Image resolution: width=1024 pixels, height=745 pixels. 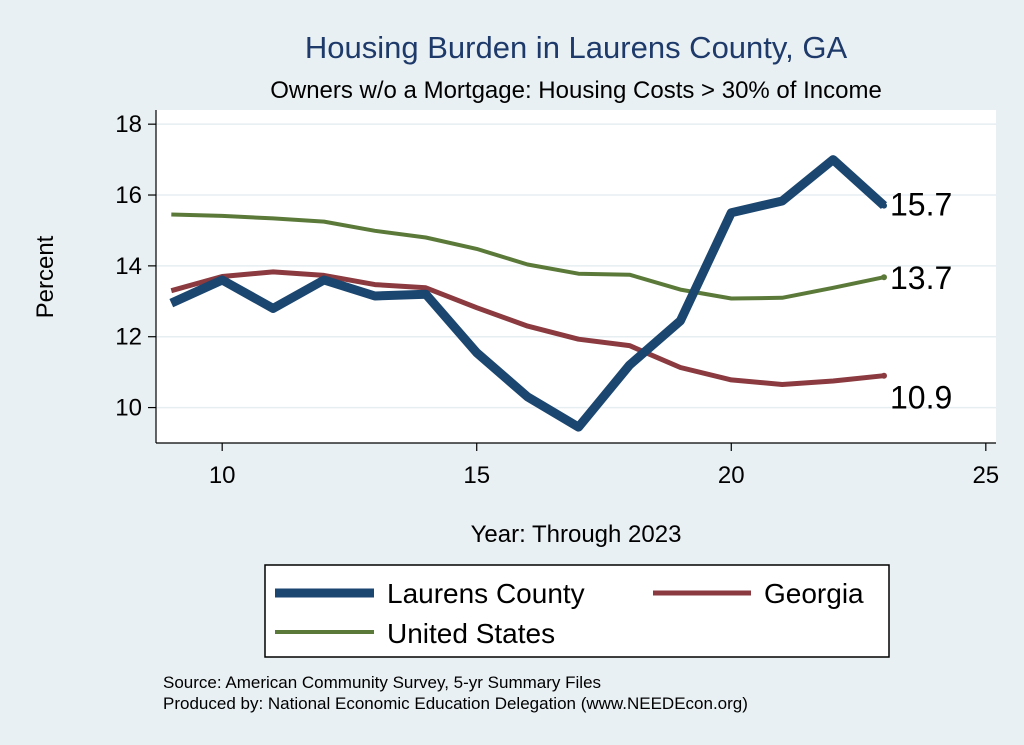 What do you see at coordinates (486, 593) in the screenshot?
I see `legend-label-laurens-county: Laurens County` at bounding box center [486, 593].